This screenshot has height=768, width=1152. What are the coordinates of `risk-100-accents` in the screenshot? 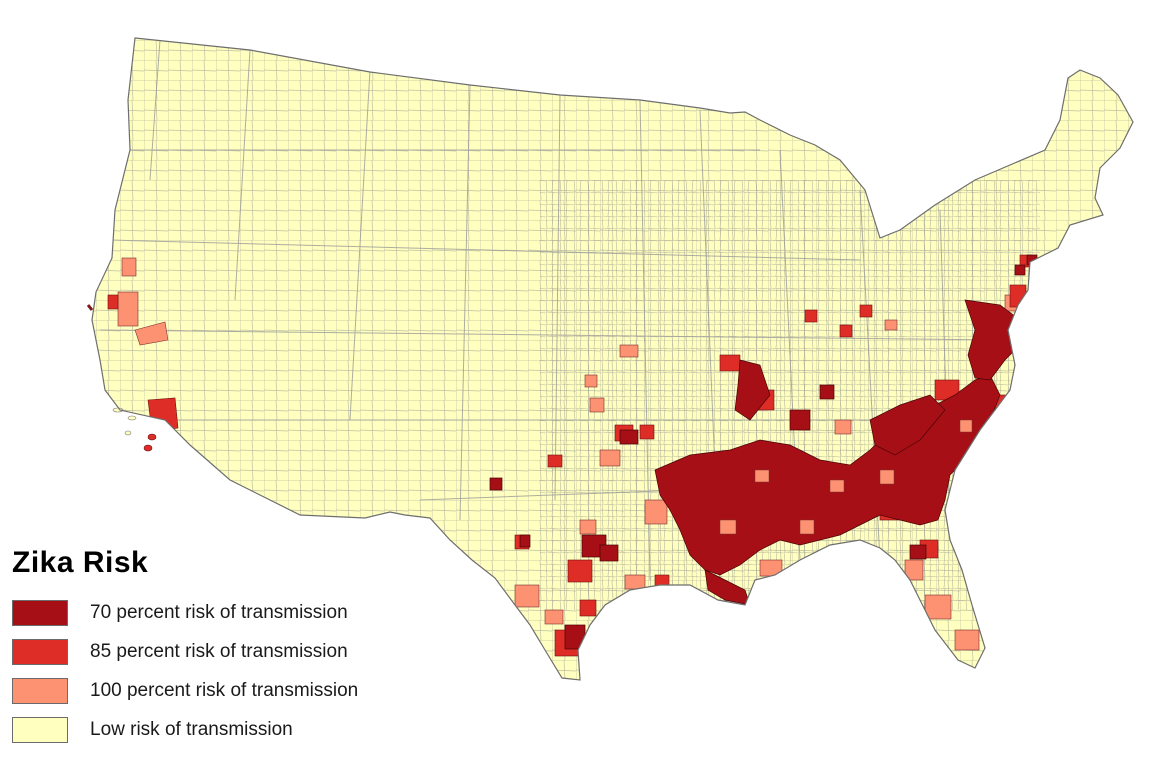 It's located at (846, 477).